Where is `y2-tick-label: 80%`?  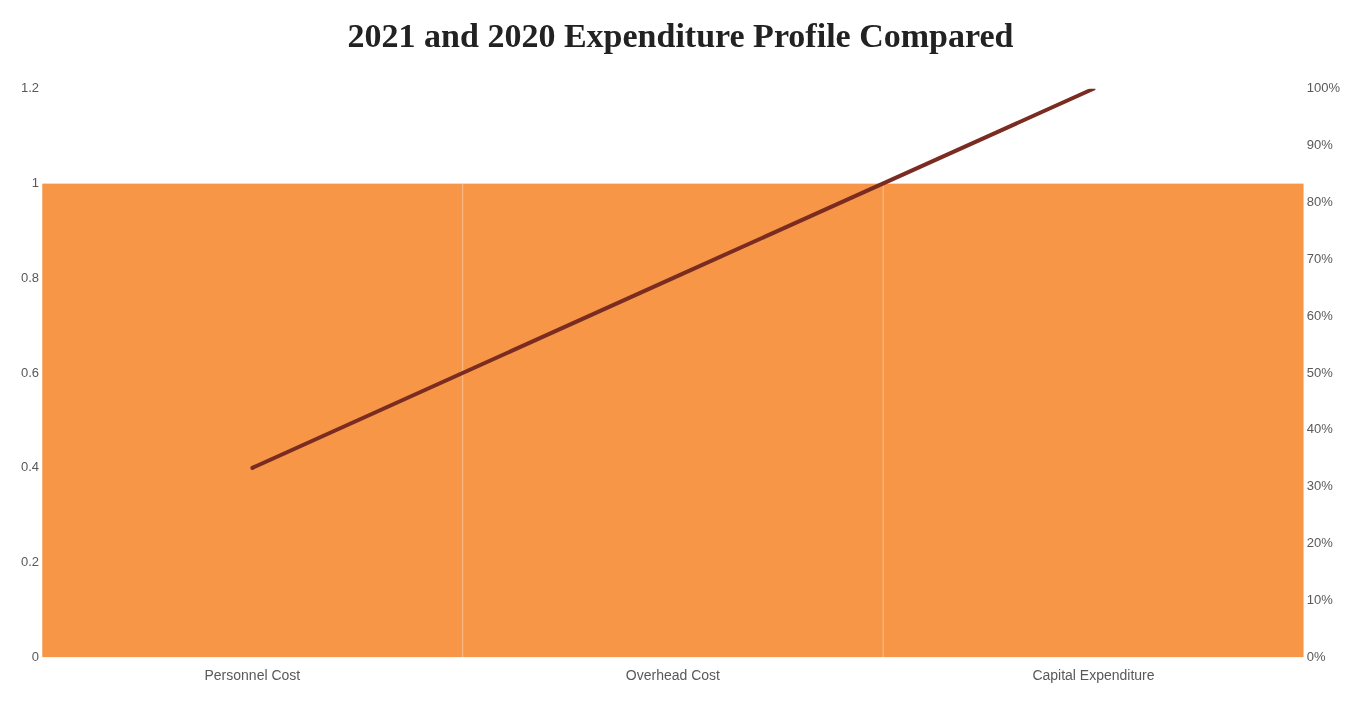
y2-tick-label: 80% is located at coordinates (1320, 202).